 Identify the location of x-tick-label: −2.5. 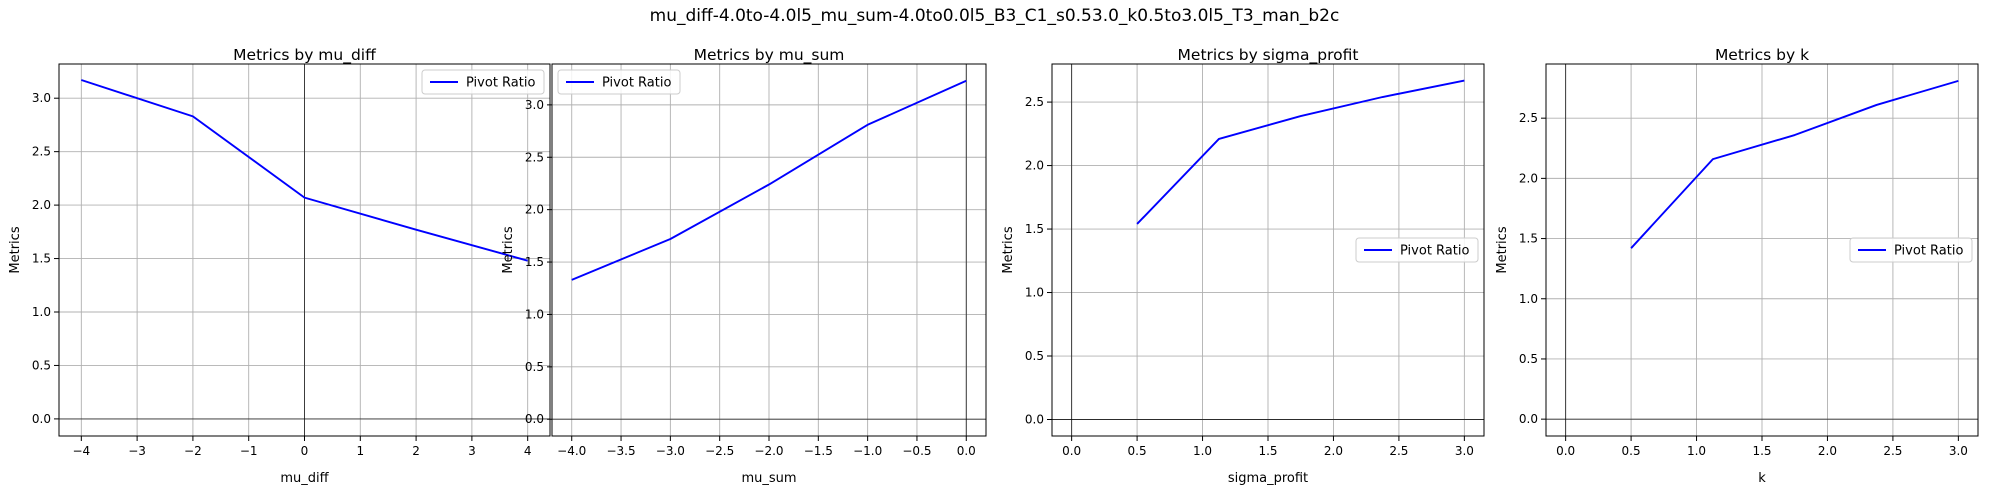
(719, 451).